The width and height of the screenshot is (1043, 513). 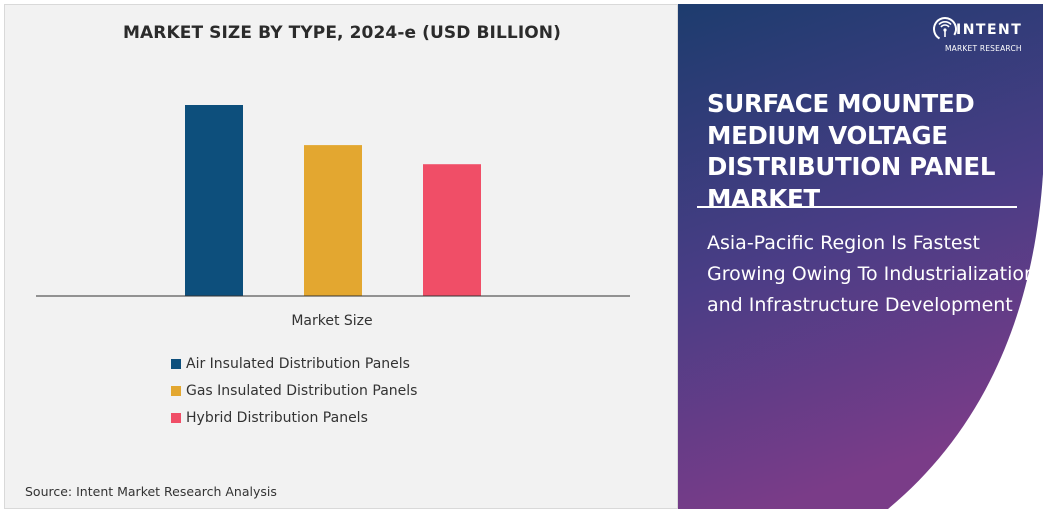 I want to click on legend-label: Gas Insulated Distribution Panels, so click(x=302, y=390).